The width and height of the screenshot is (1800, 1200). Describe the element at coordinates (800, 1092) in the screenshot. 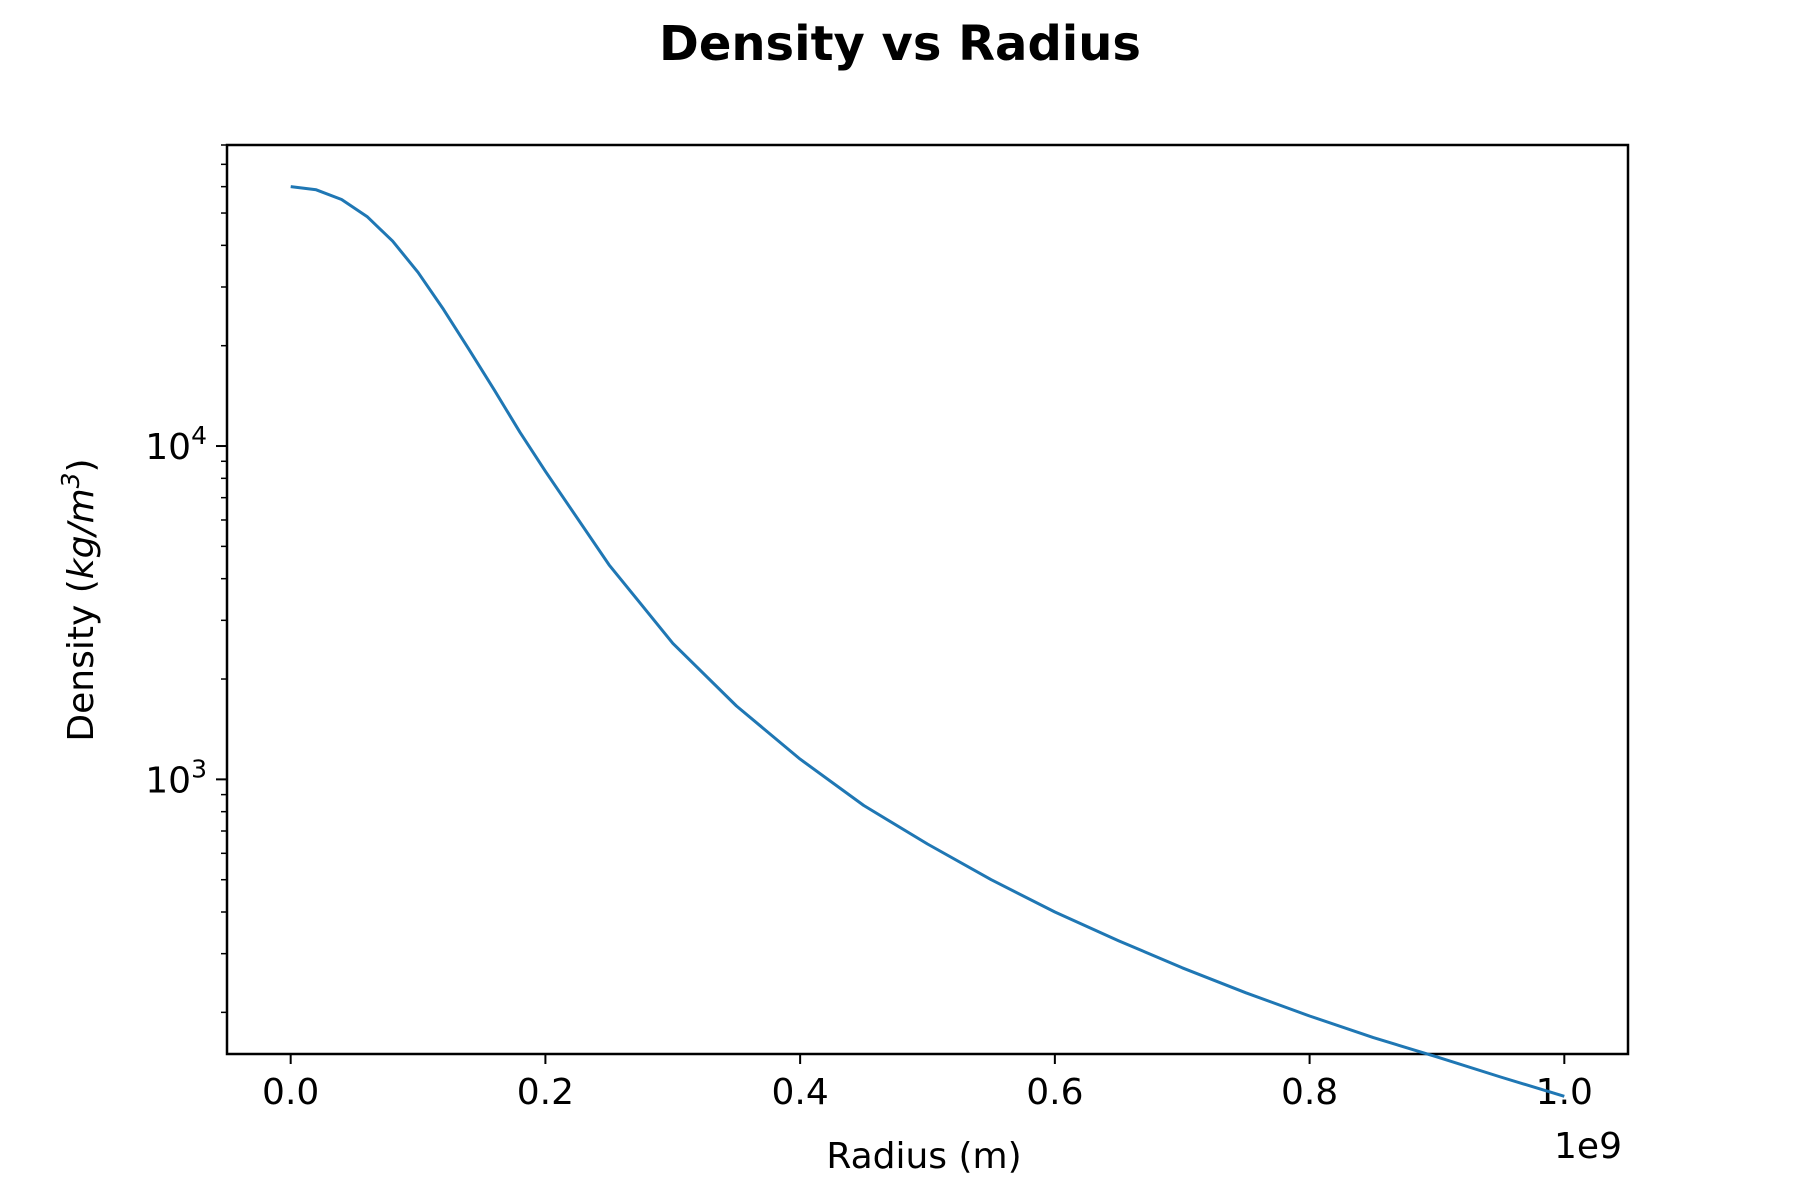

I see `x-tick-label: 0.4` at that location.